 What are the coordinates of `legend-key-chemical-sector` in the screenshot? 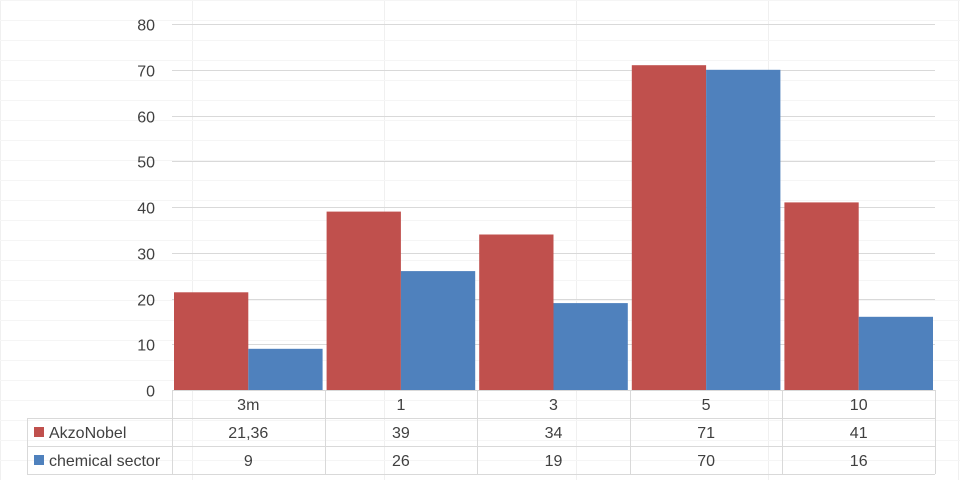 It's located at (39, 460).